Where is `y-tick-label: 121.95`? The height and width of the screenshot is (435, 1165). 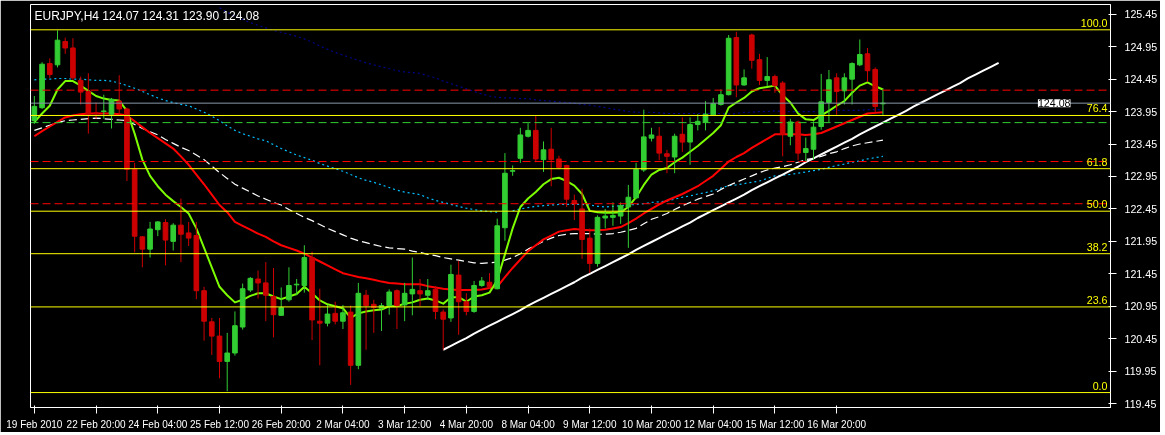 y-tick-label: 121.95 is located at coordinates (1141, 241).